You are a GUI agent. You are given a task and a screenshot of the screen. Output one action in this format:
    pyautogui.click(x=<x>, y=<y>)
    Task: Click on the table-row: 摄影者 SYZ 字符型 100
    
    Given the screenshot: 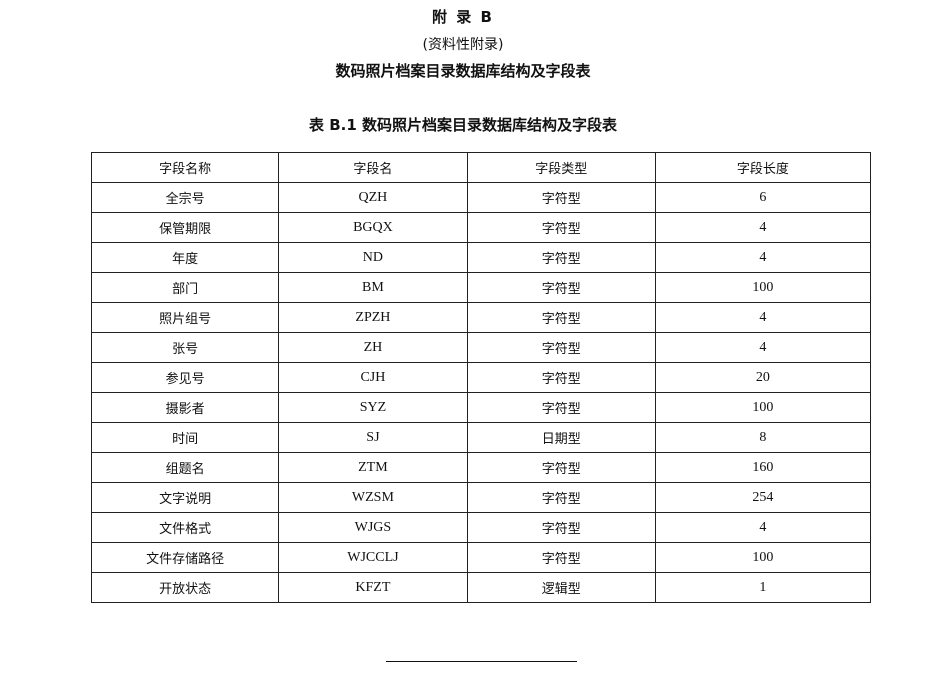 What is the action you would take?
    pyautogui.click(x=481, y=407)
    